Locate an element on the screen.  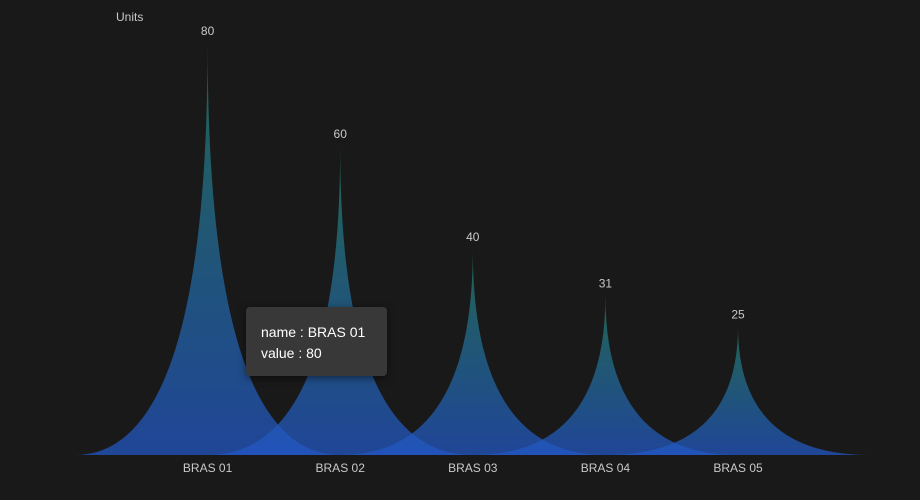
tooltip-value: 80 is located at coordinates (314, 353).